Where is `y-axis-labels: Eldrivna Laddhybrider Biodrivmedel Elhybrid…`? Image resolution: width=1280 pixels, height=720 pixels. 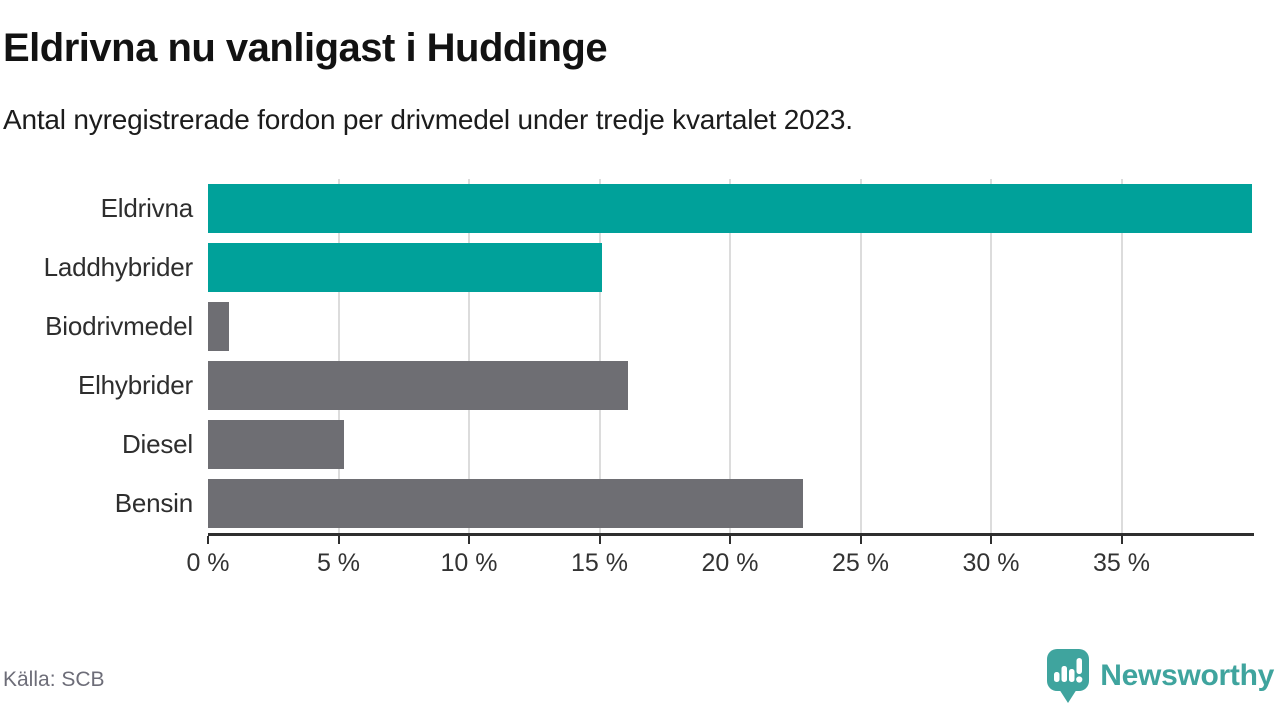 y-axis-labels: Eldrivna Laddhybrider Biodrivmedel Elhybrid… is located at coordinates (97, 356).